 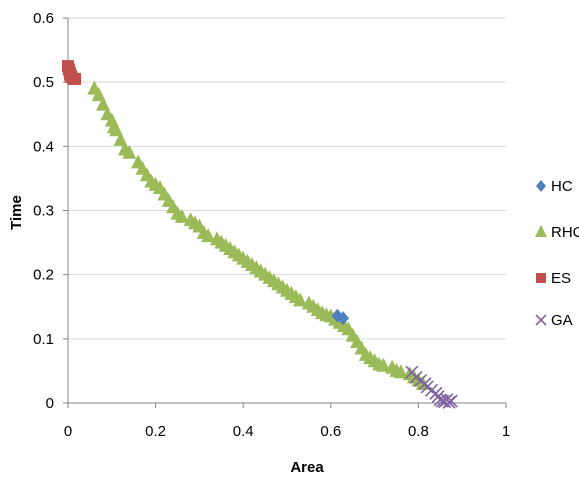 I want to click on x-tick-label: 0.2, so click(x=155, y=431).